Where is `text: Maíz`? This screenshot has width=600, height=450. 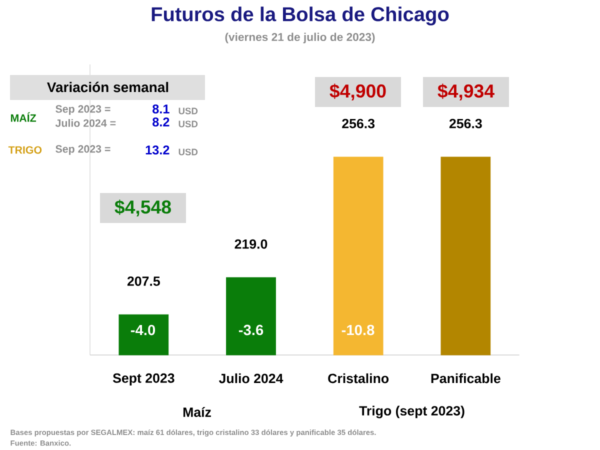
text: Maíz is located at coordinates (197, 412).